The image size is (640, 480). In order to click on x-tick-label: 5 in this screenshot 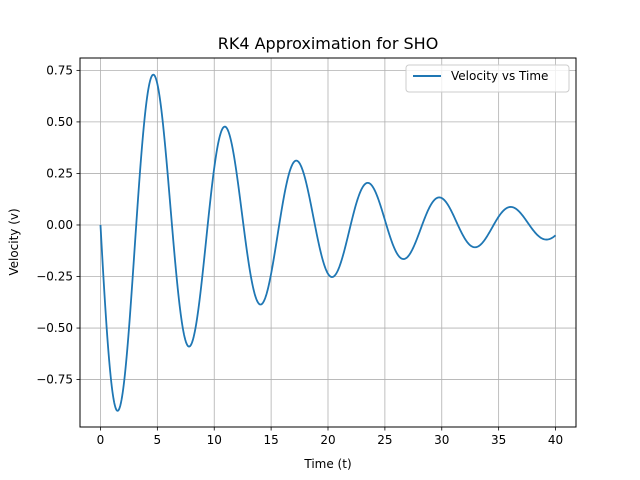, I will do `click(158, 440)`.